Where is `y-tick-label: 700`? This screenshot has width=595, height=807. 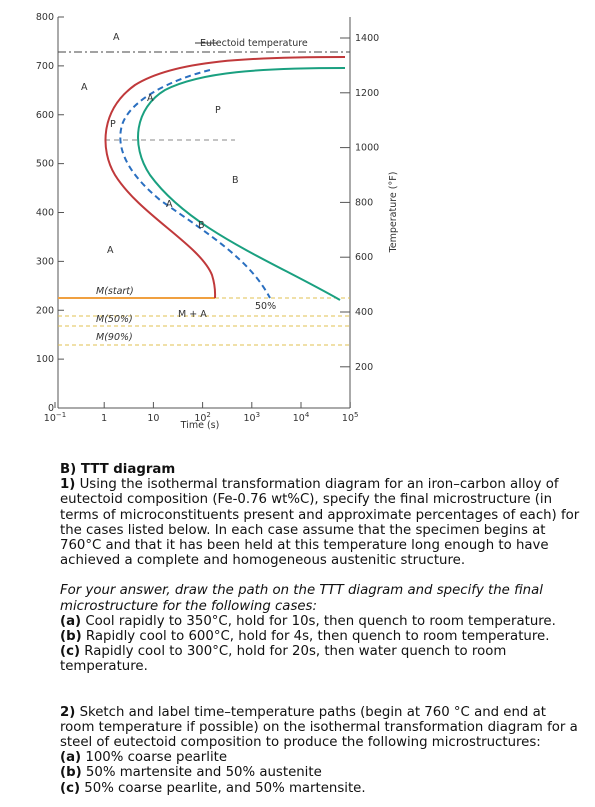 y-tick-label: 700 is located at coordinates (45, 66).